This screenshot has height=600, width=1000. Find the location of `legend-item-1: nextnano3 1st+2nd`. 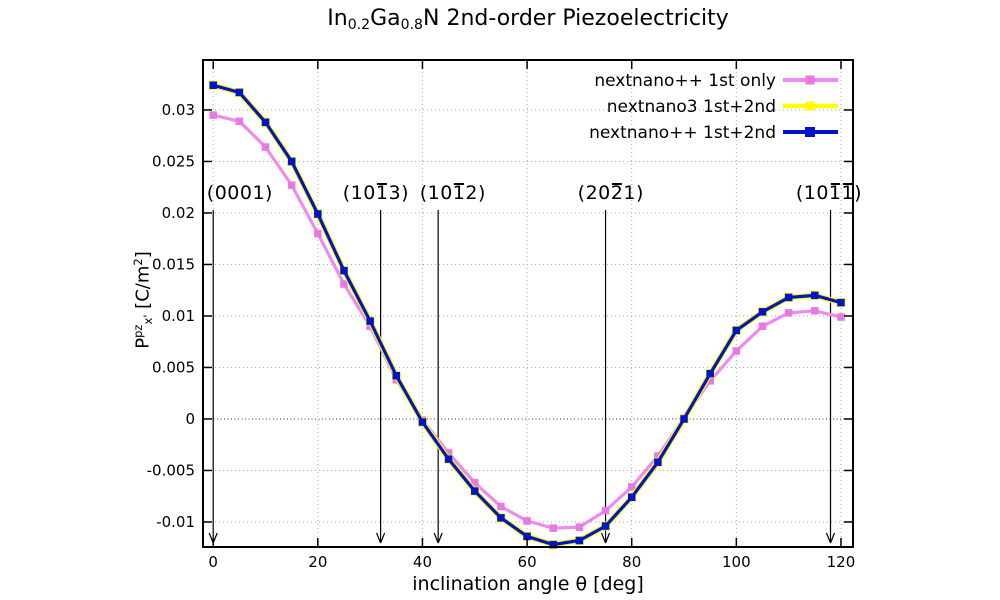

legend-item-1: nextnano3 1st+2nd is located at coordinates (722, 107).